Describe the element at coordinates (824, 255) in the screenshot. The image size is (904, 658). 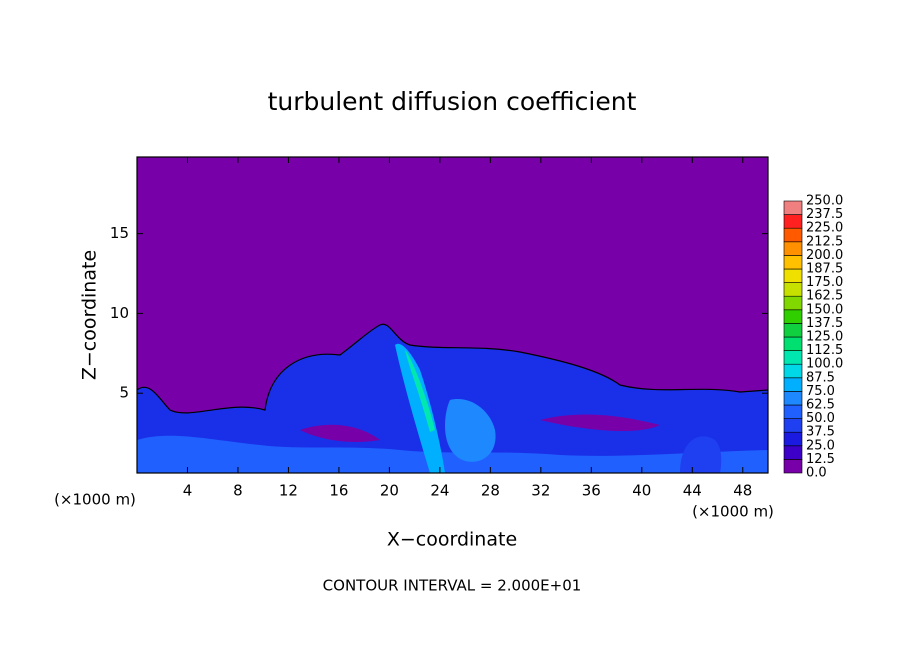
I see `colorbar-label: 200.0` at that location.